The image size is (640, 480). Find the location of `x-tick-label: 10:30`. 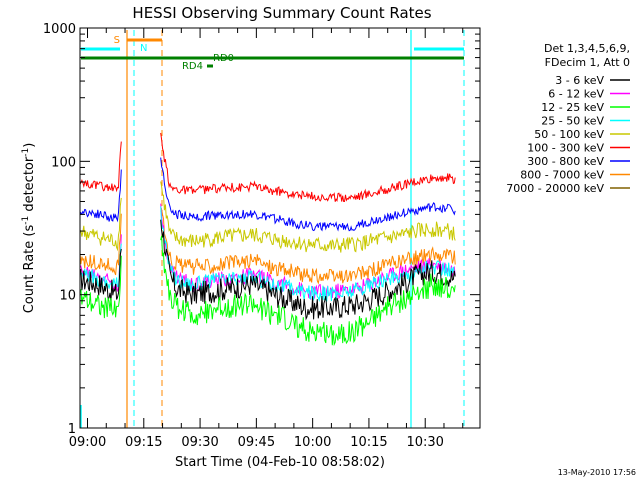

x-tick-label: 10:30 is located at coordinates (424, 442).